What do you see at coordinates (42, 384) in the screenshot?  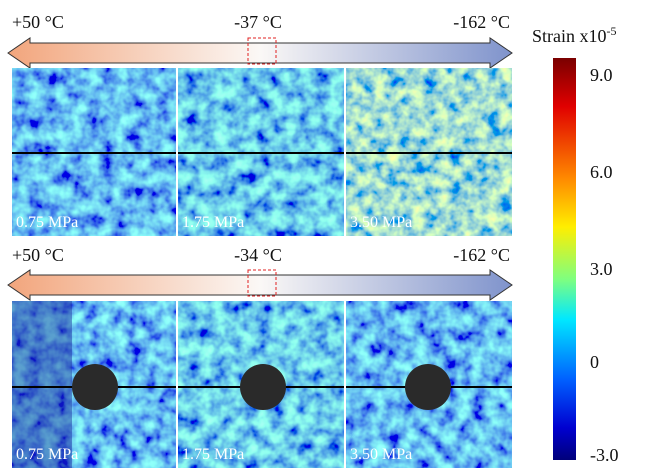 I see `shade` at bounding box center [42, 384].